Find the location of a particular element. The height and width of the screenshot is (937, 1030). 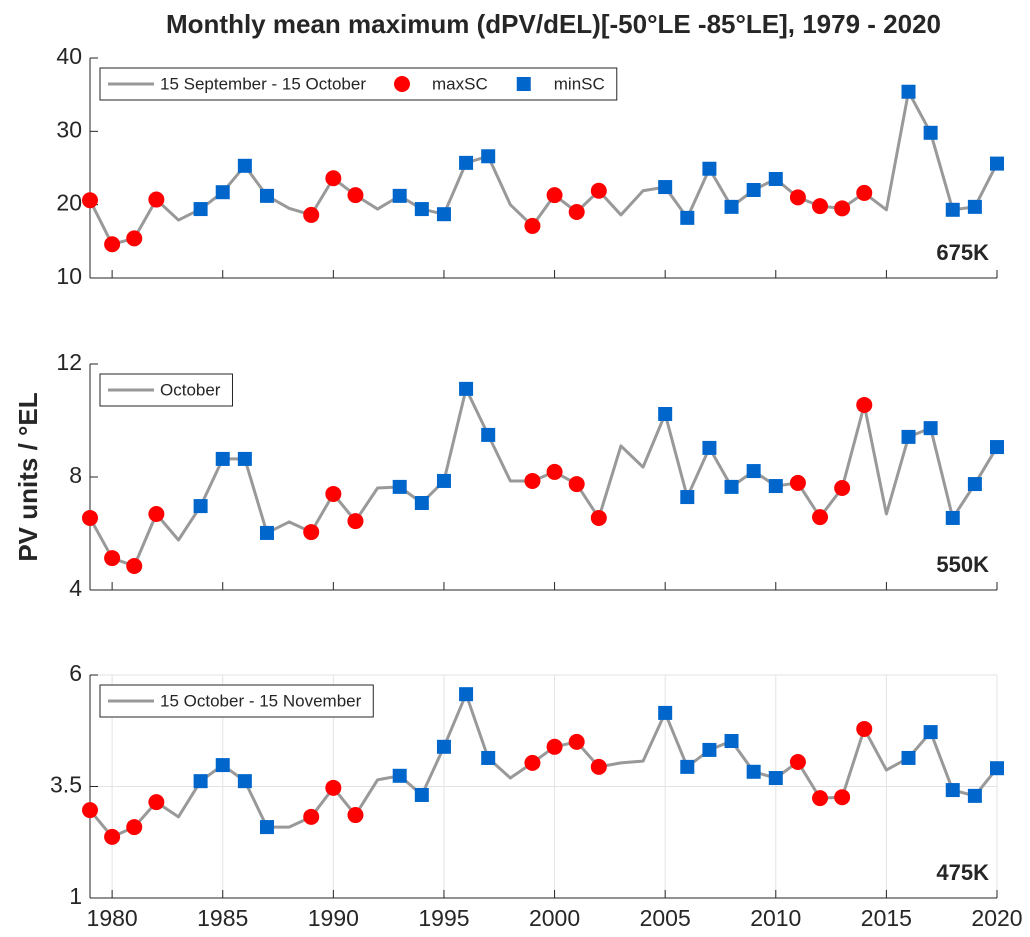

x-tick-label: 2015 is located at coordinates (886, 918).